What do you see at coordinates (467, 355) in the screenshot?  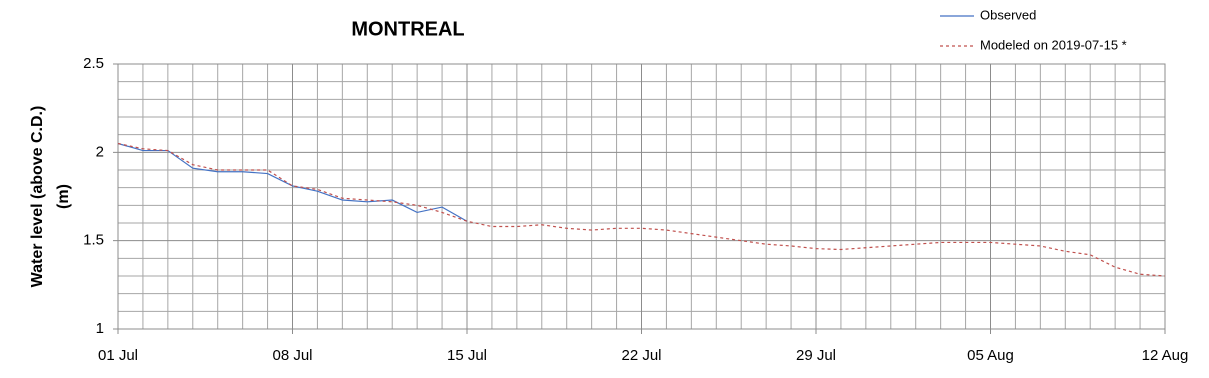 I see `x-tick-label: 15 Jul` at bounding box center [467, 355].